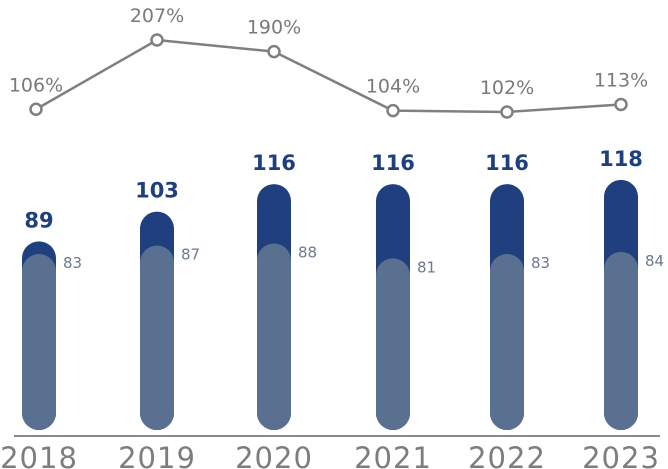 Image resolution: width=668 pixels, height=469 pixels. Describe the element at coordinates (426, 267) in the screenshot. I see `inner-value-label: 81` at that location.